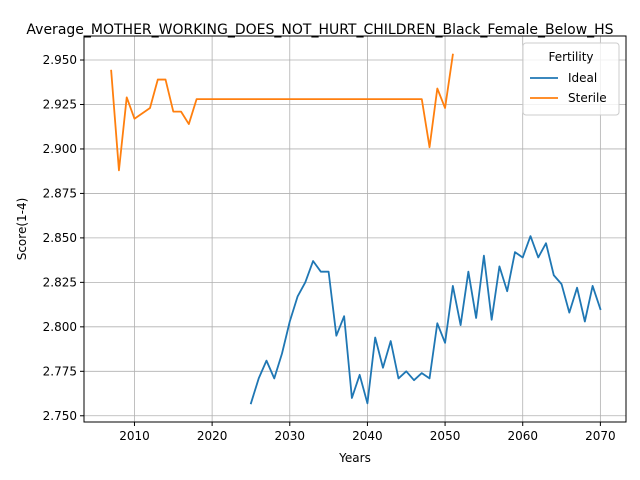 The image size is (640, 480). I want to click on x-tick-label: 2030, so click(290, 436).